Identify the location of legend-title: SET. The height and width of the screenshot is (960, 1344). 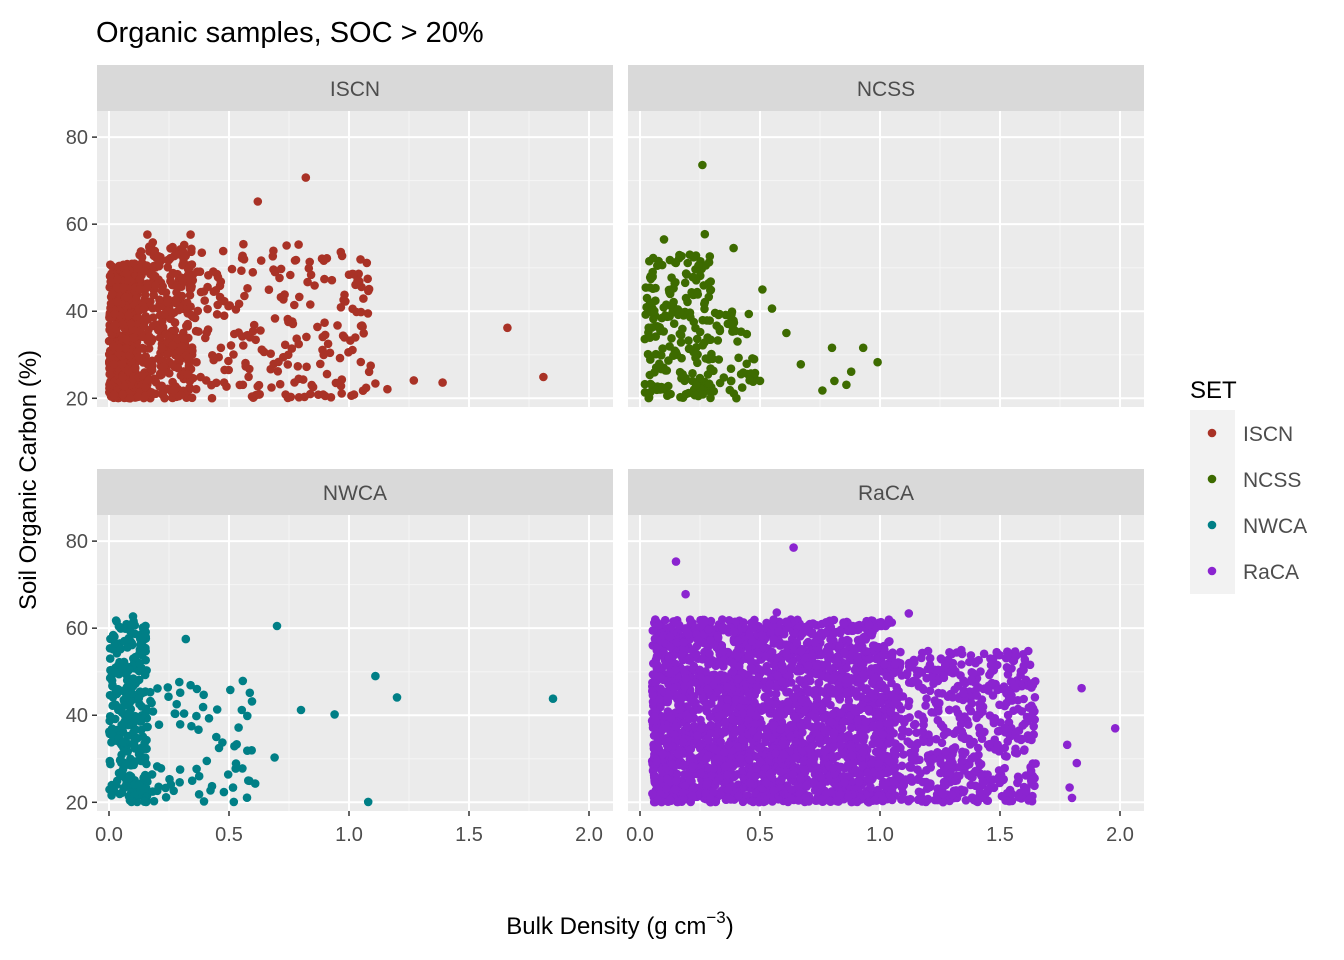
(1213, 390).